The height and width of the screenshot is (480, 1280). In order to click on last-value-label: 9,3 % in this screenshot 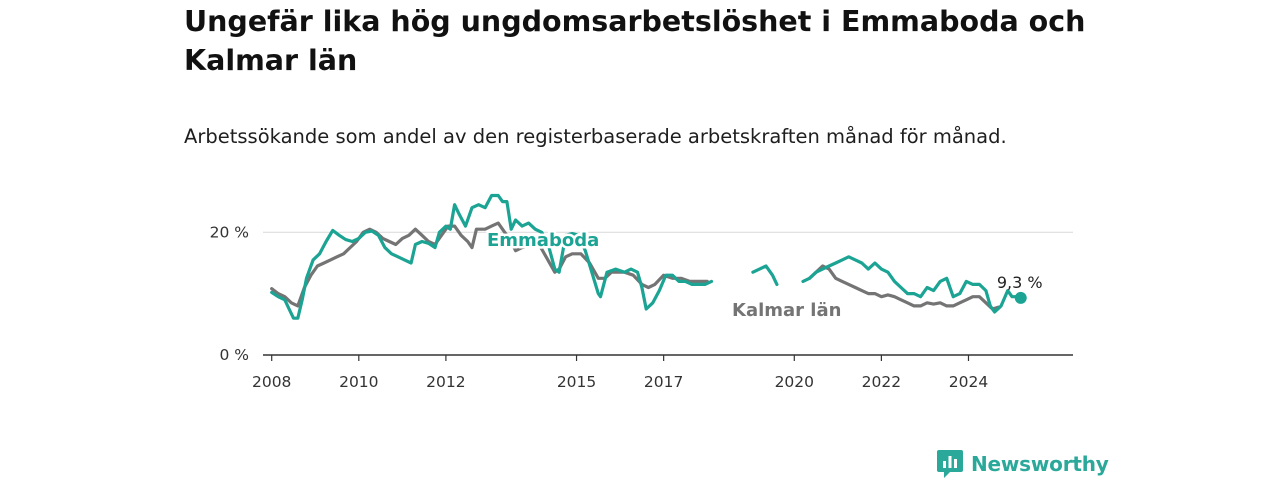, I will do `click(1020, 282)`.